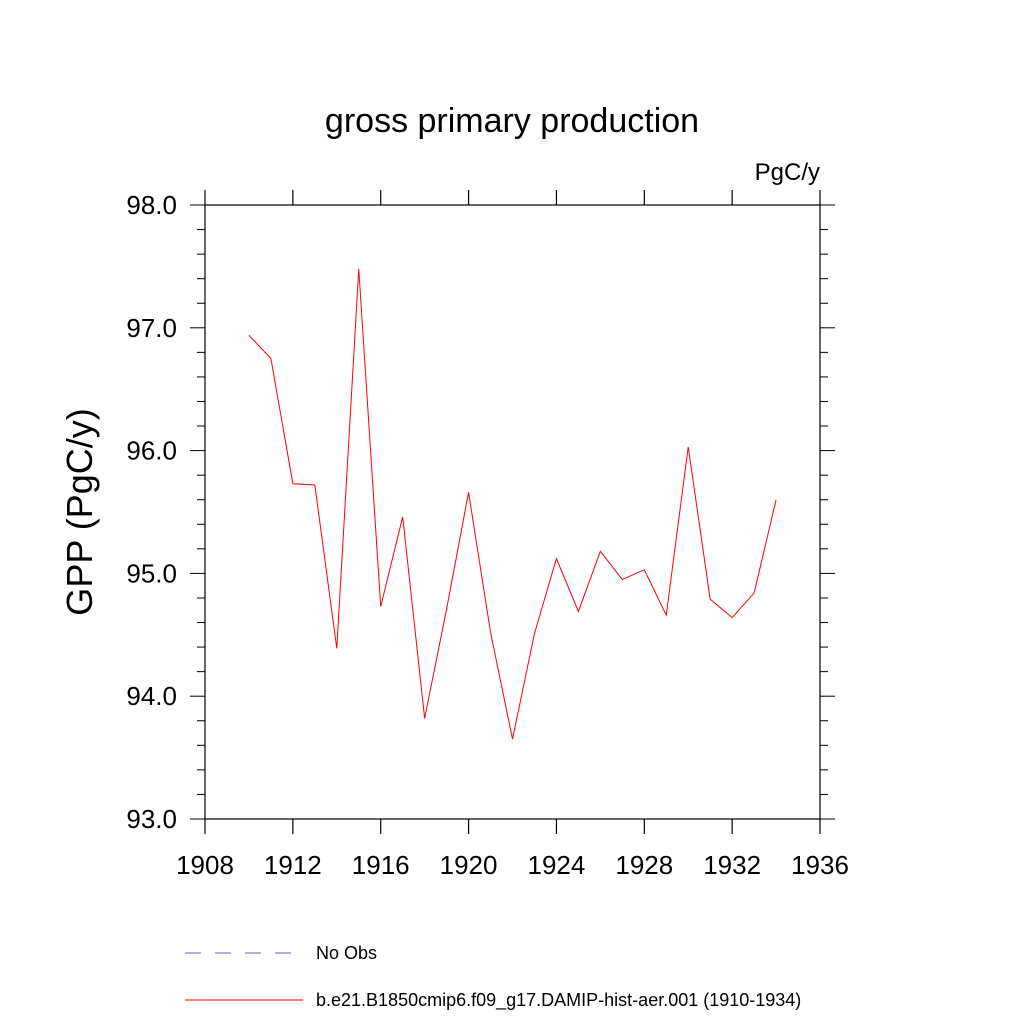  I want to click on y-tick-label: 93.0, so click(151, 819).